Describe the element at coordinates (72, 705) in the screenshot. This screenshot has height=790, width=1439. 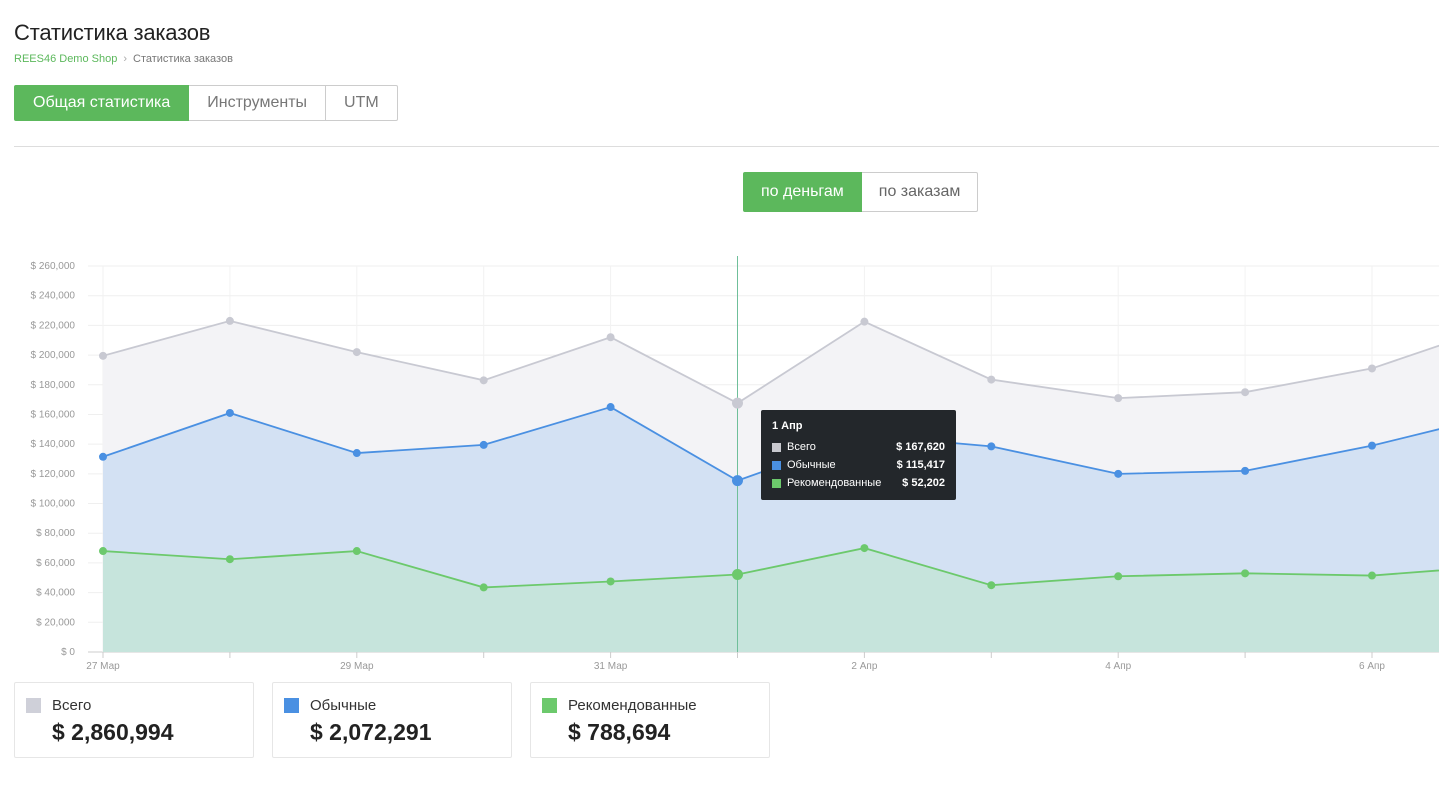
I see `total-card-label: Всего` at that location.